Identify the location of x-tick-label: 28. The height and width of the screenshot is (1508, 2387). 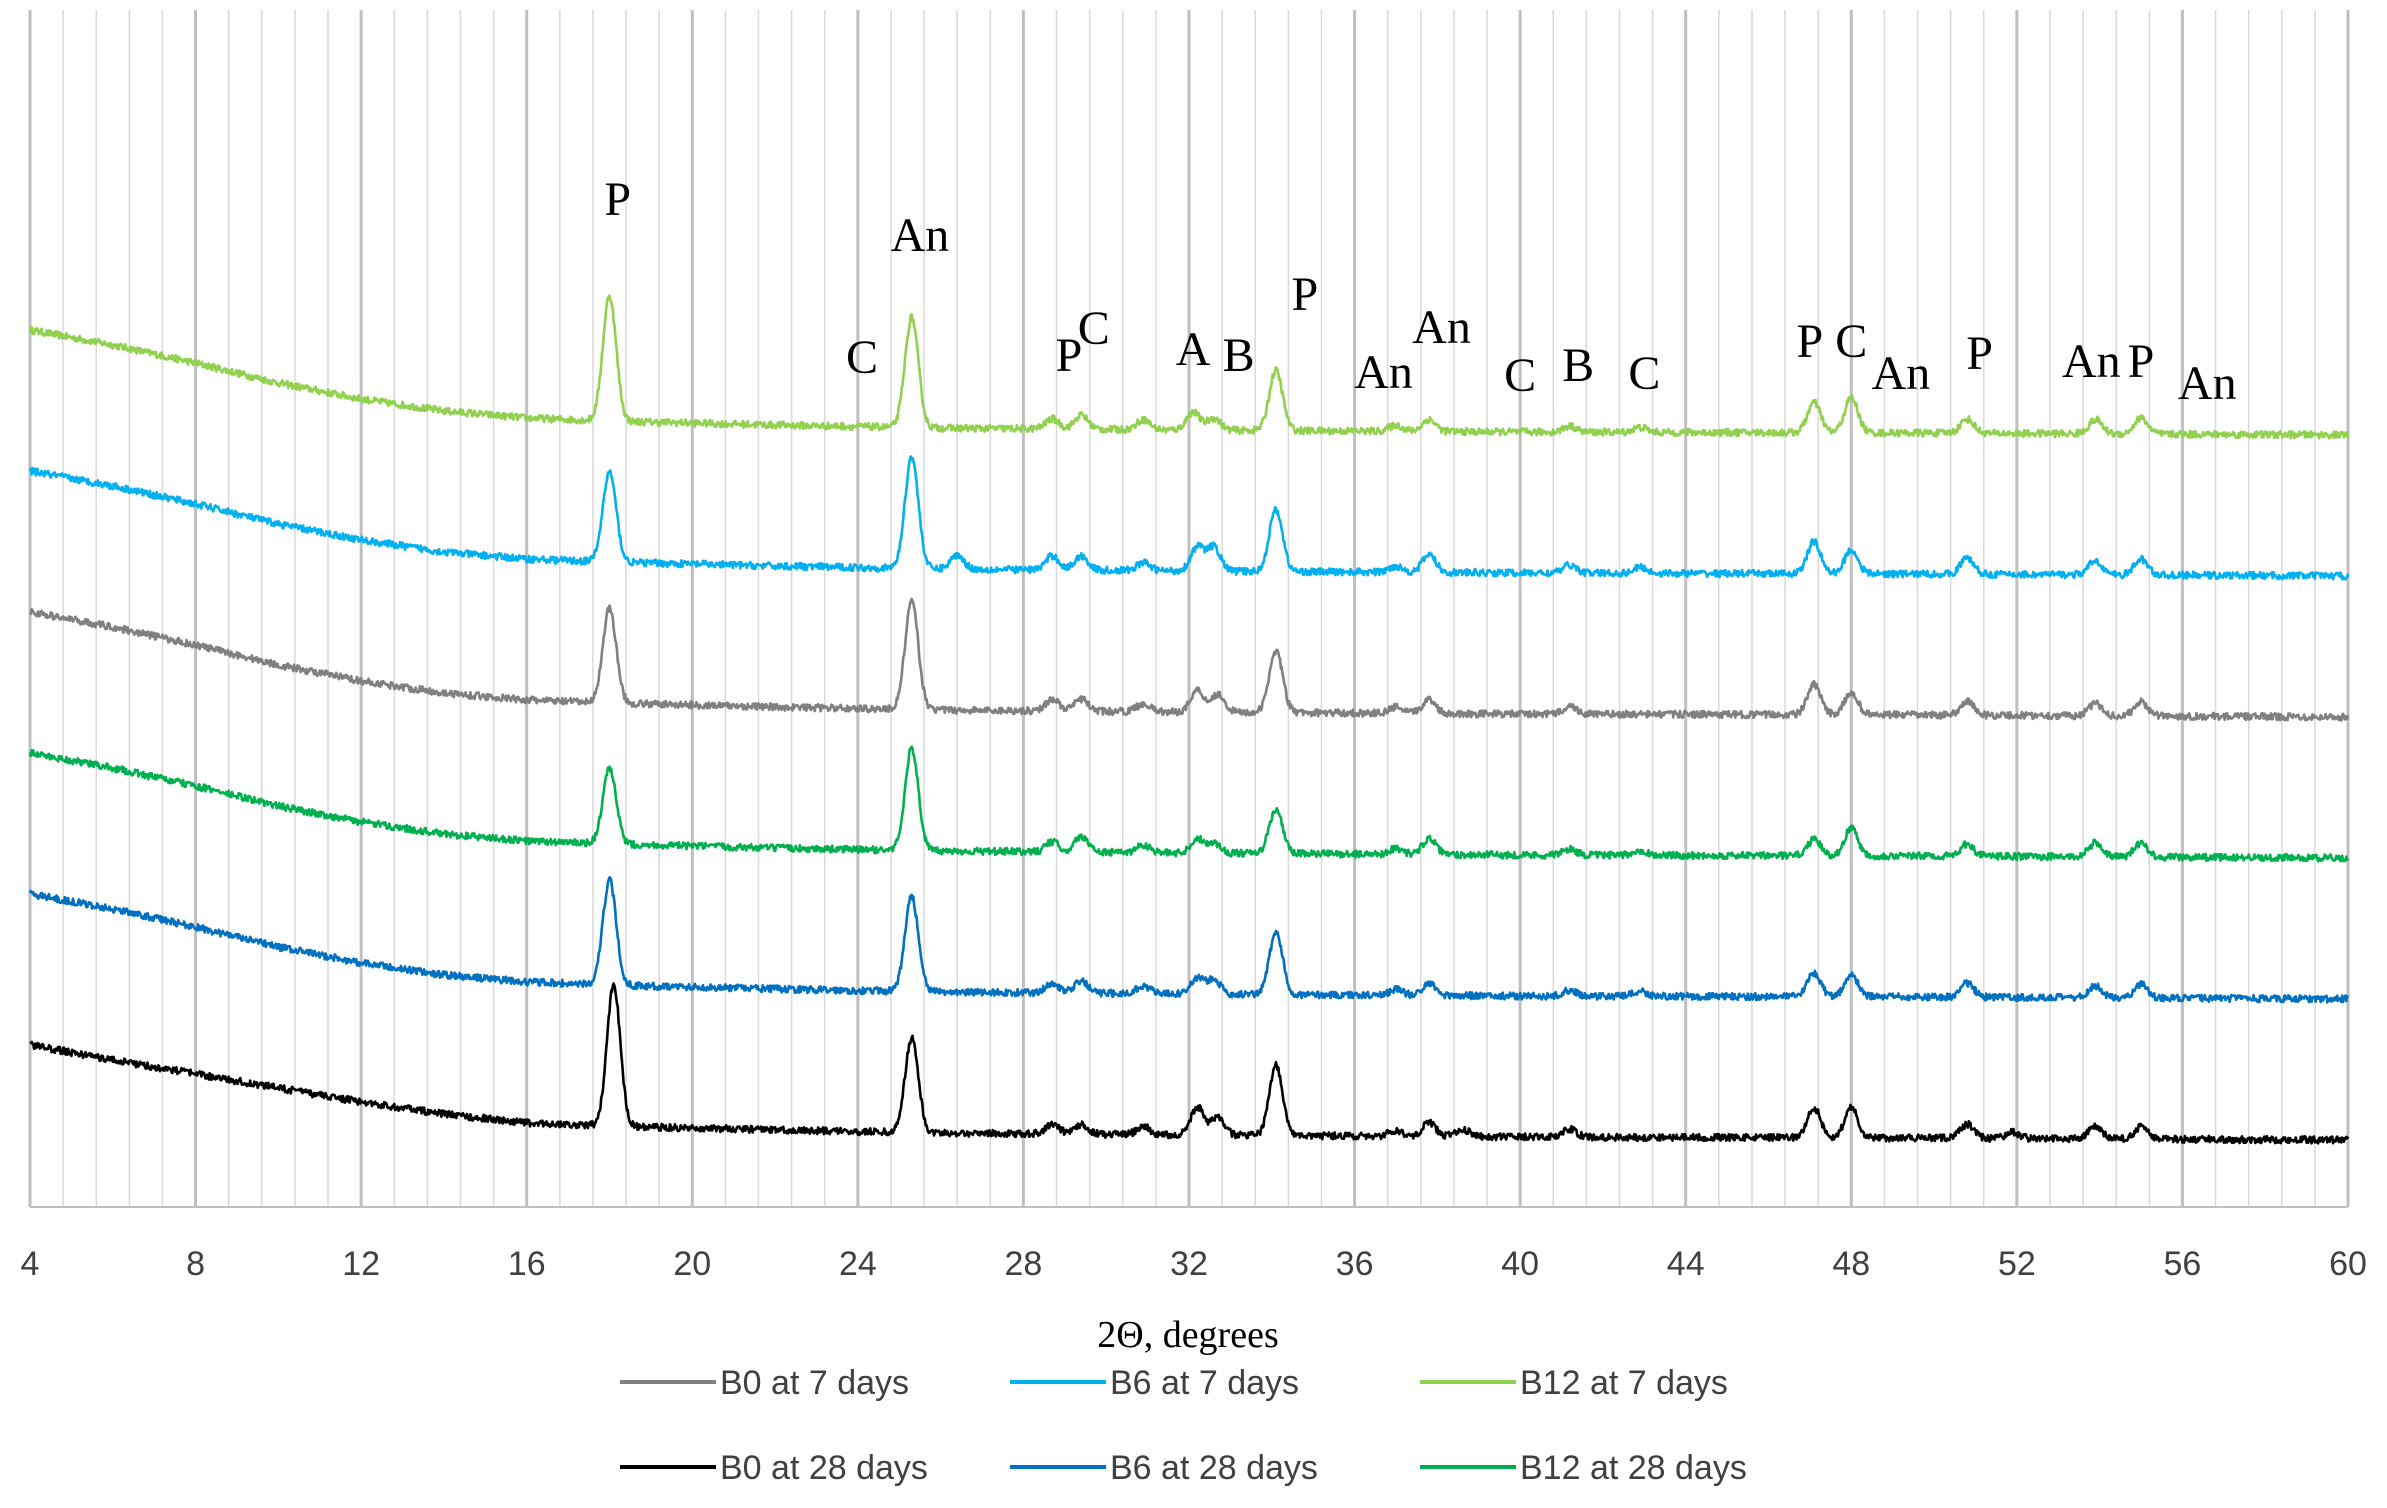
(1024, 1264).